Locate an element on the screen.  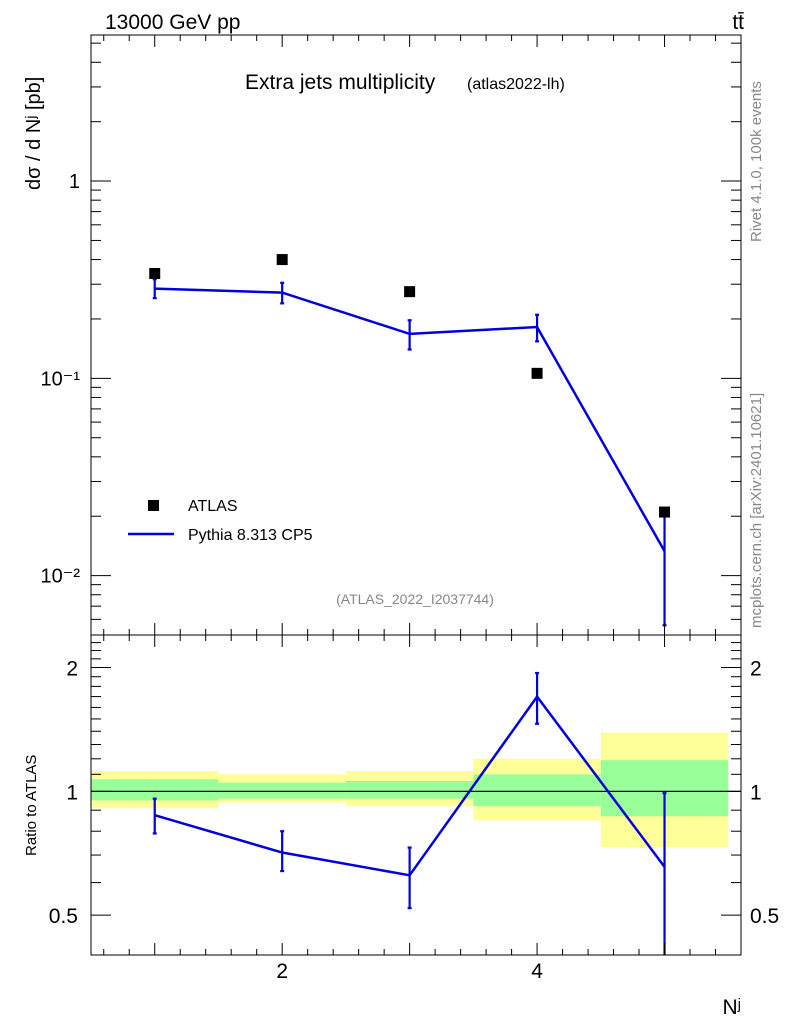
plot-subtitle: (atlas2022-lh) is located at coordinates (516, 84).